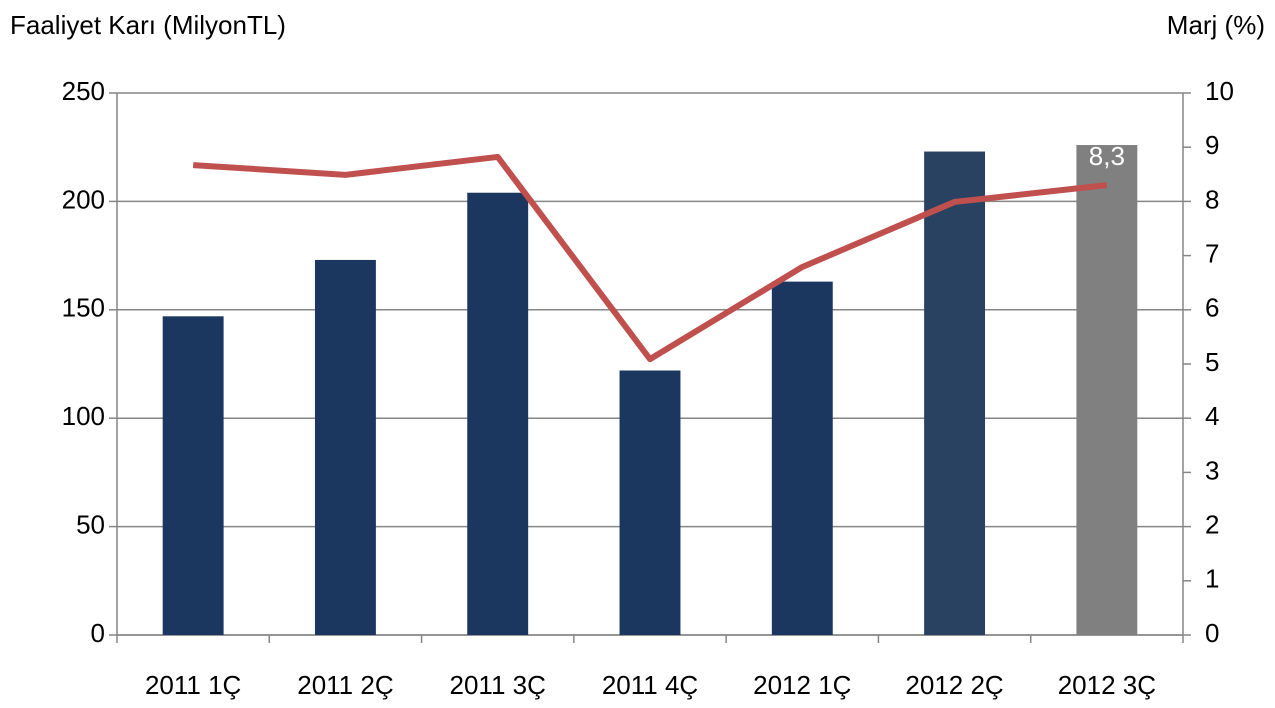  What do you see at coordinates (83, 416) in the screenshot?
I see `y-tick-label: 100` at bounding box center [83, 416].